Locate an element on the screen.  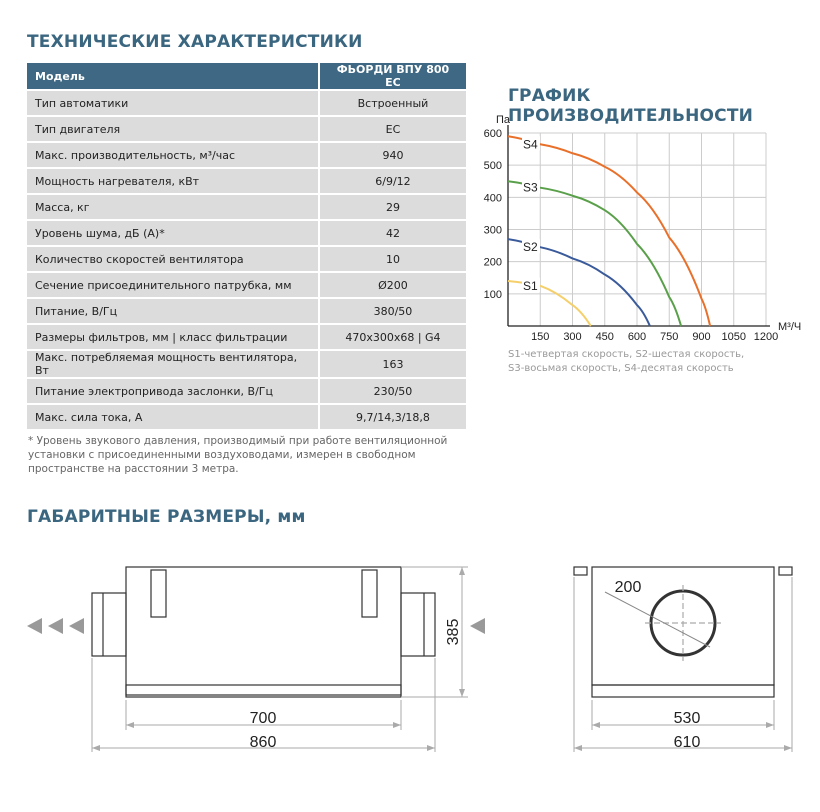
airflow-arrows-icon is located at coordinates (256, 626).